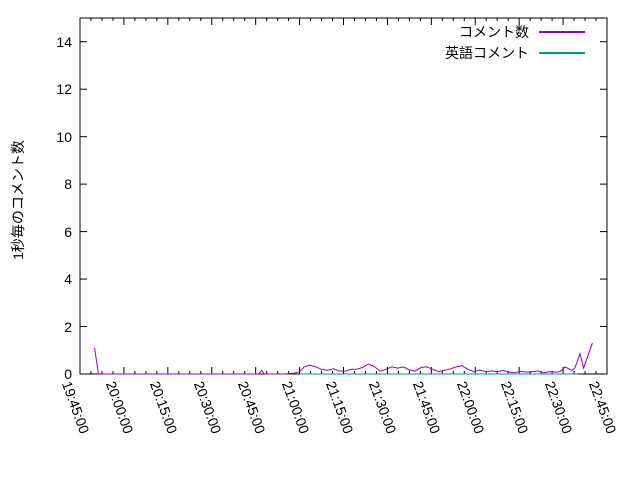 Image resolution: width=640 pixels, height=480 pixels. Describe the element at coordinates (64, 89) in the screenshot. I see `y-tick-label: 12` at that location.